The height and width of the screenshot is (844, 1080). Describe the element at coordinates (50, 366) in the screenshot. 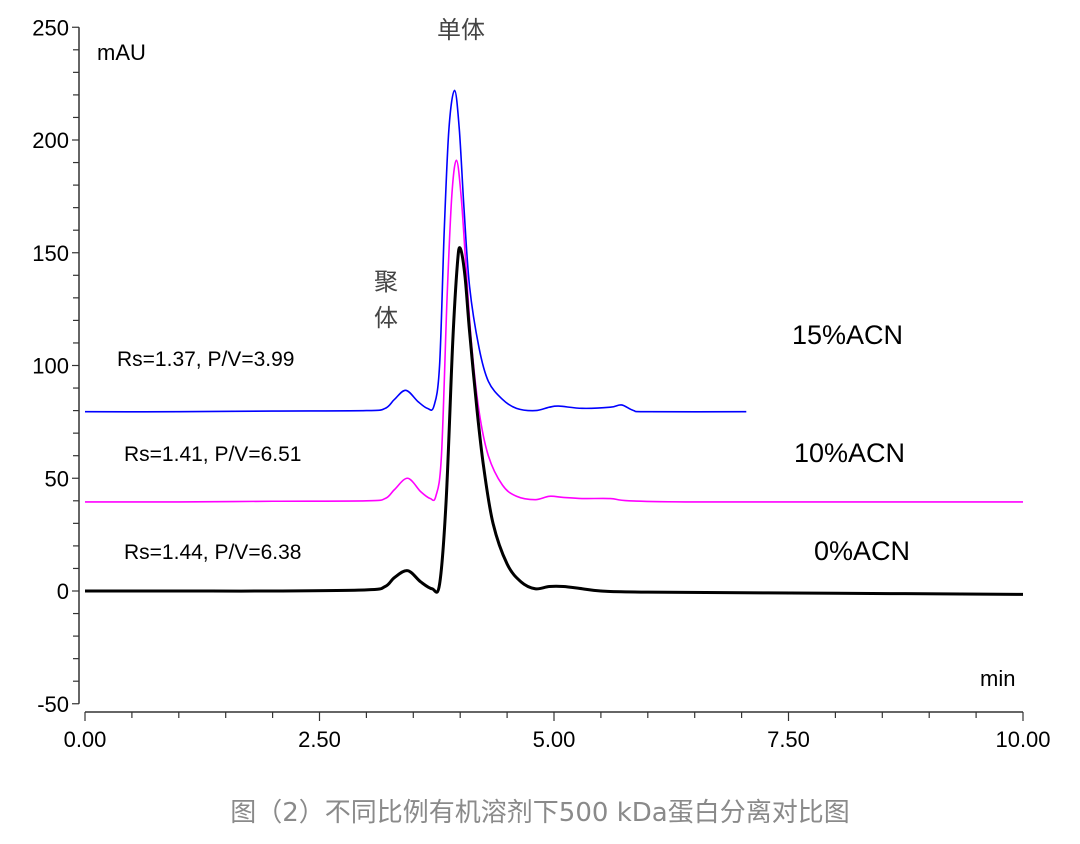

I see `y-tick-label: 100` at that location.